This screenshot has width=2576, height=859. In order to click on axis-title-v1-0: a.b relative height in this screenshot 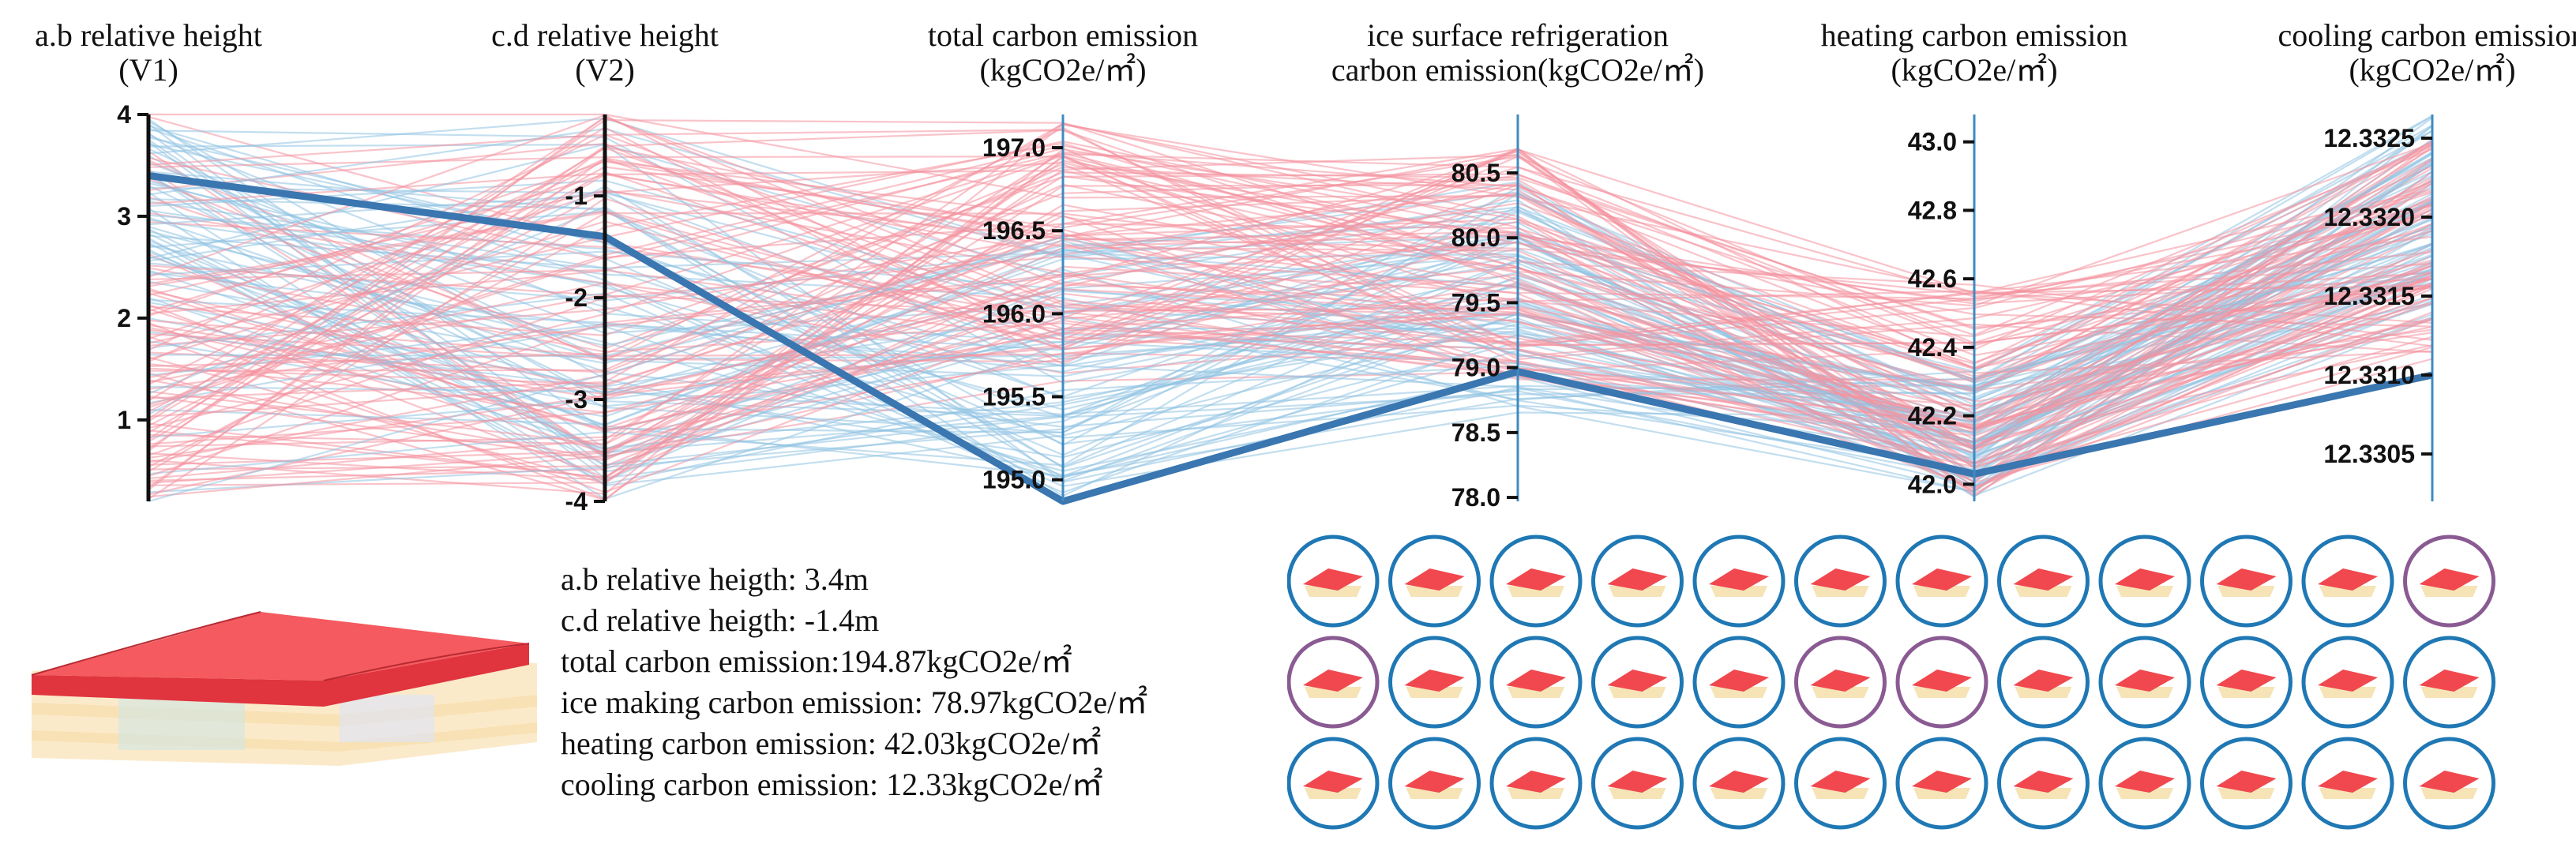, I will do `click(148, 35)`.